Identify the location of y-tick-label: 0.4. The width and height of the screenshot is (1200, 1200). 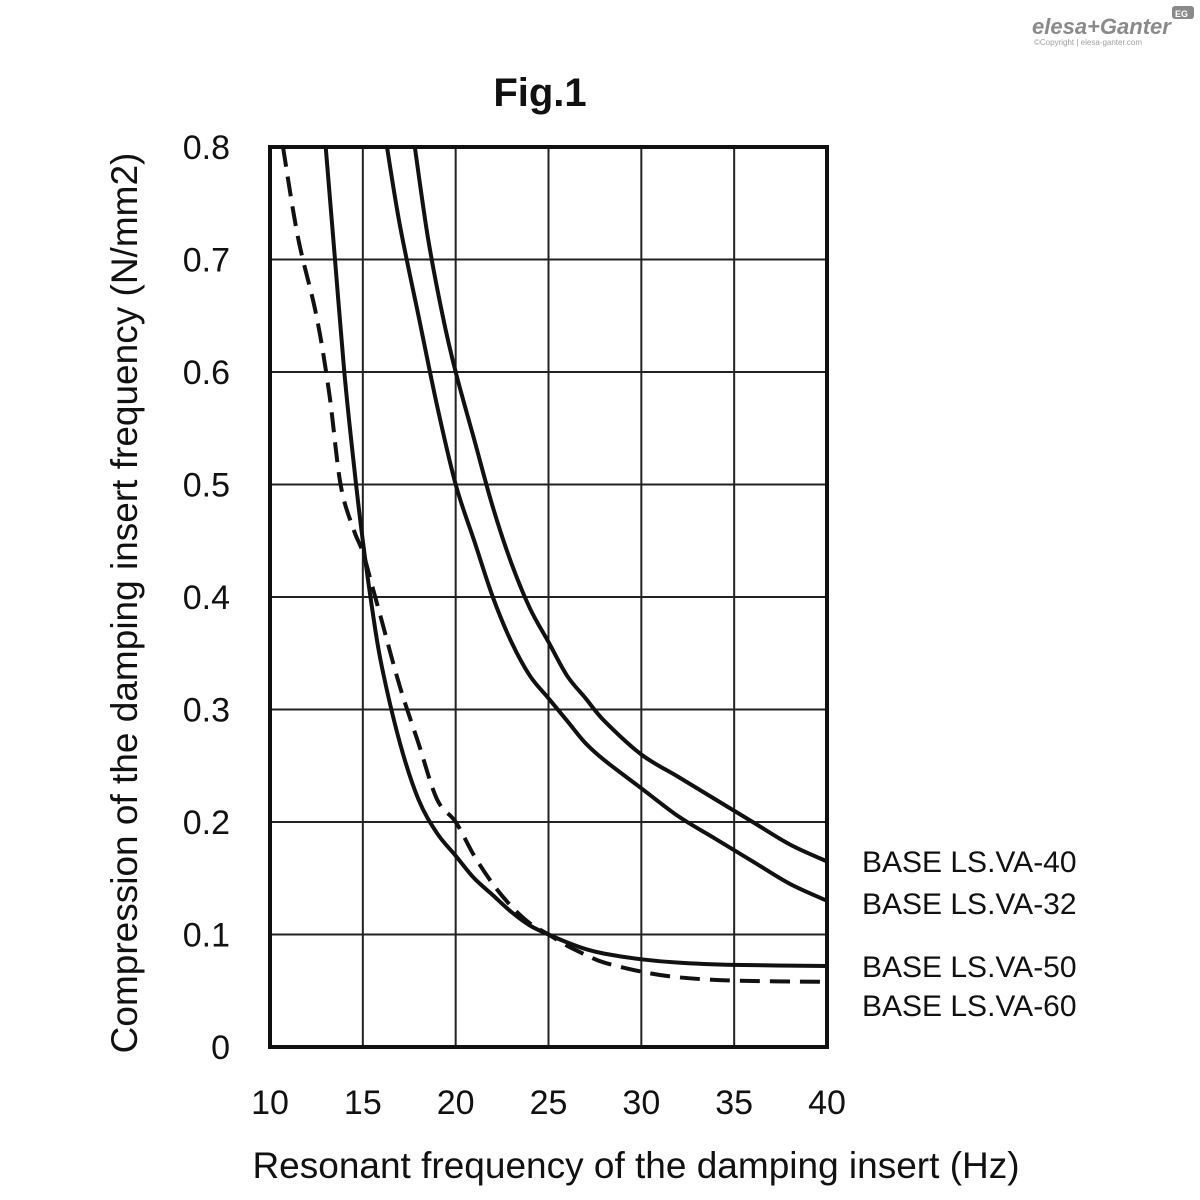
(206, 598).